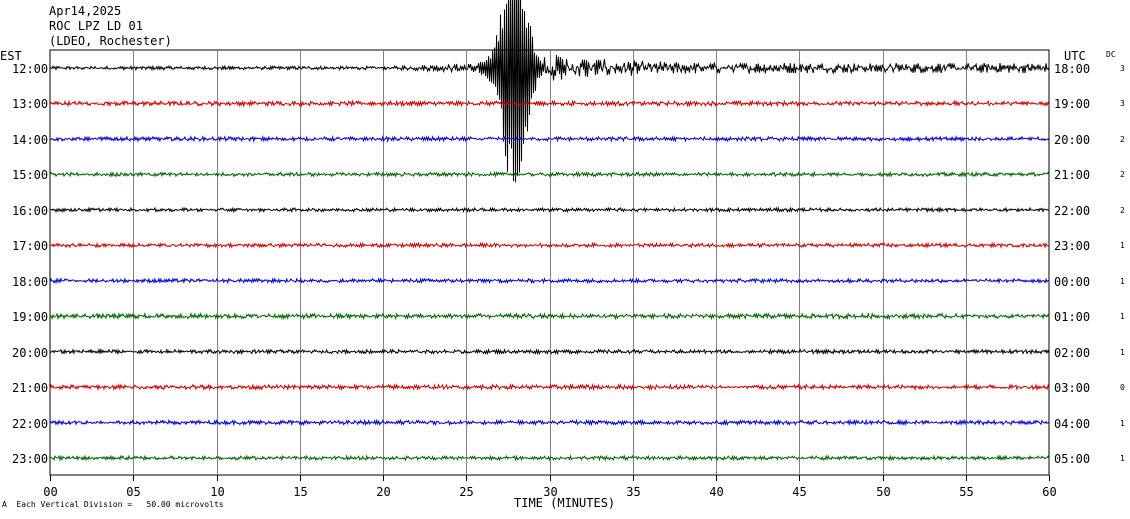  What do you see at coordinates (1072, 246) in the screenshot?
I see `row-time-utc: 23:00` at bounding box center [1072, 246].